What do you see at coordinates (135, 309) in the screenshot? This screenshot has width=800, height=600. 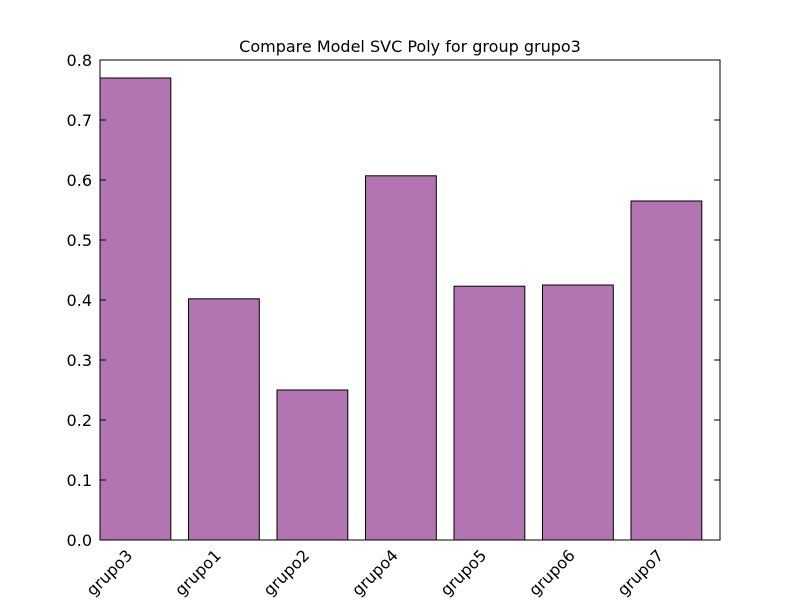 I see `bar-grupo3` at bounding box center [135, 309].